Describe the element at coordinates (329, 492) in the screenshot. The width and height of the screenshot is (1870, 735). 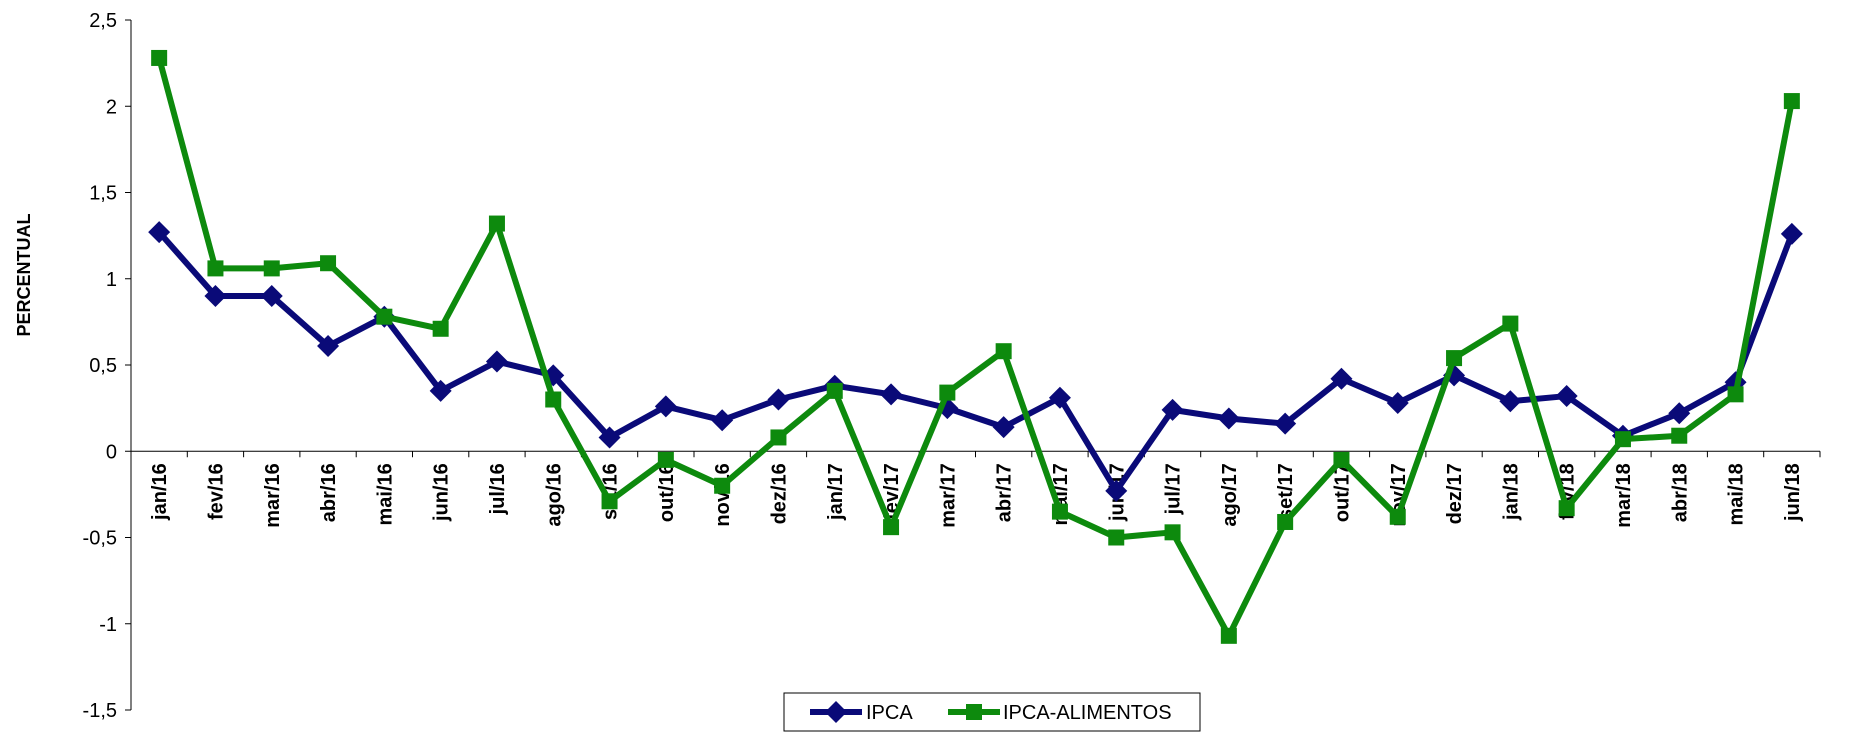
I see `x-tick-label: abr/16` at that location.